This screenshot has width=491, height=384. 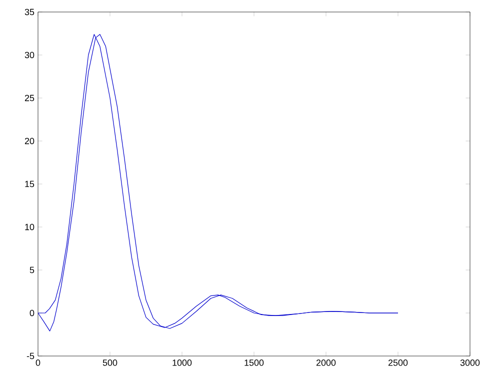 What do you see at coordinates (29, 184) in the screenshot?
I see `y-tick-label: 15` at bounding box center [29, 184].